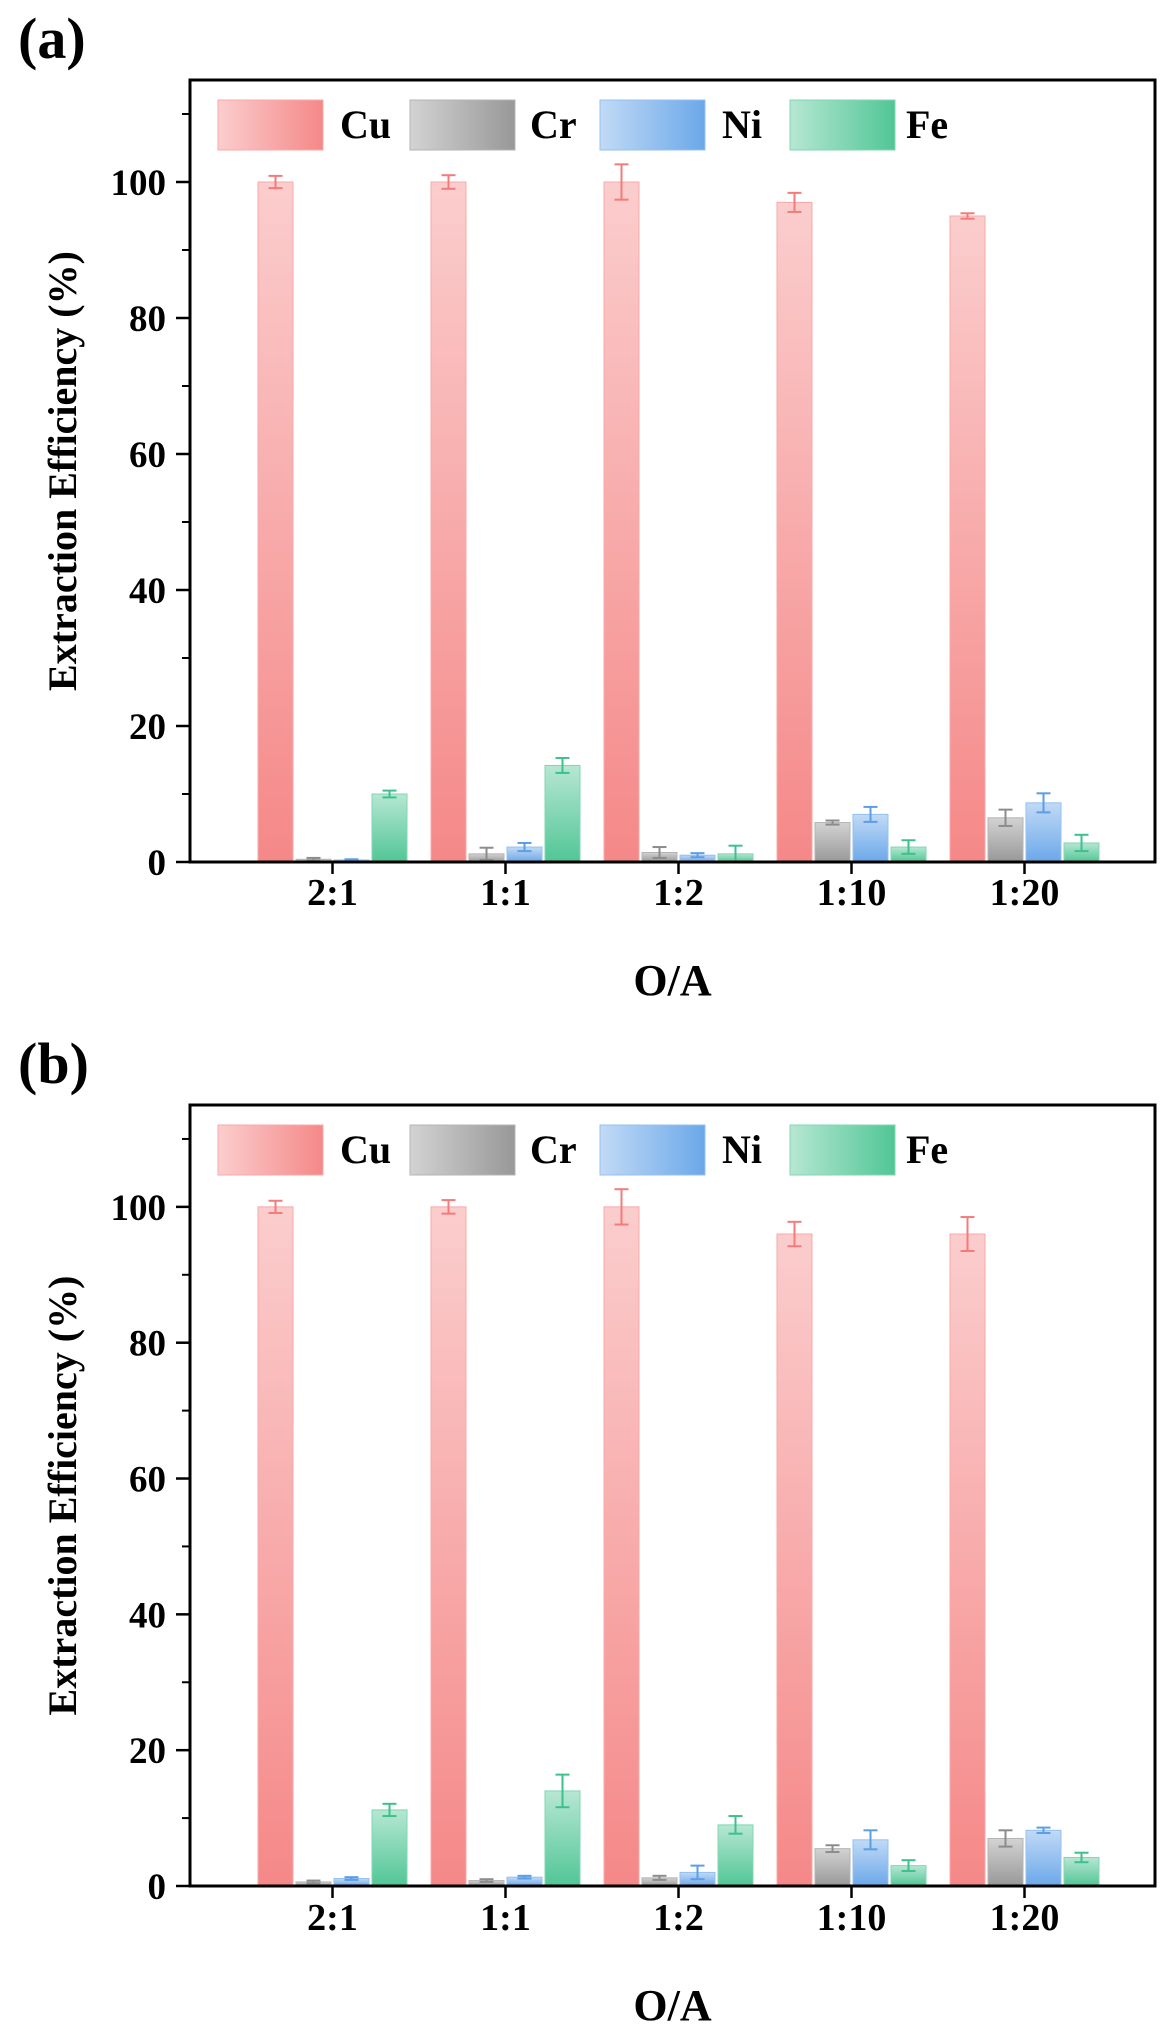 Image resolution: width=1175 pixels, height=2038 pixels. I want to click on panel-label: (a), so click(52, 38).